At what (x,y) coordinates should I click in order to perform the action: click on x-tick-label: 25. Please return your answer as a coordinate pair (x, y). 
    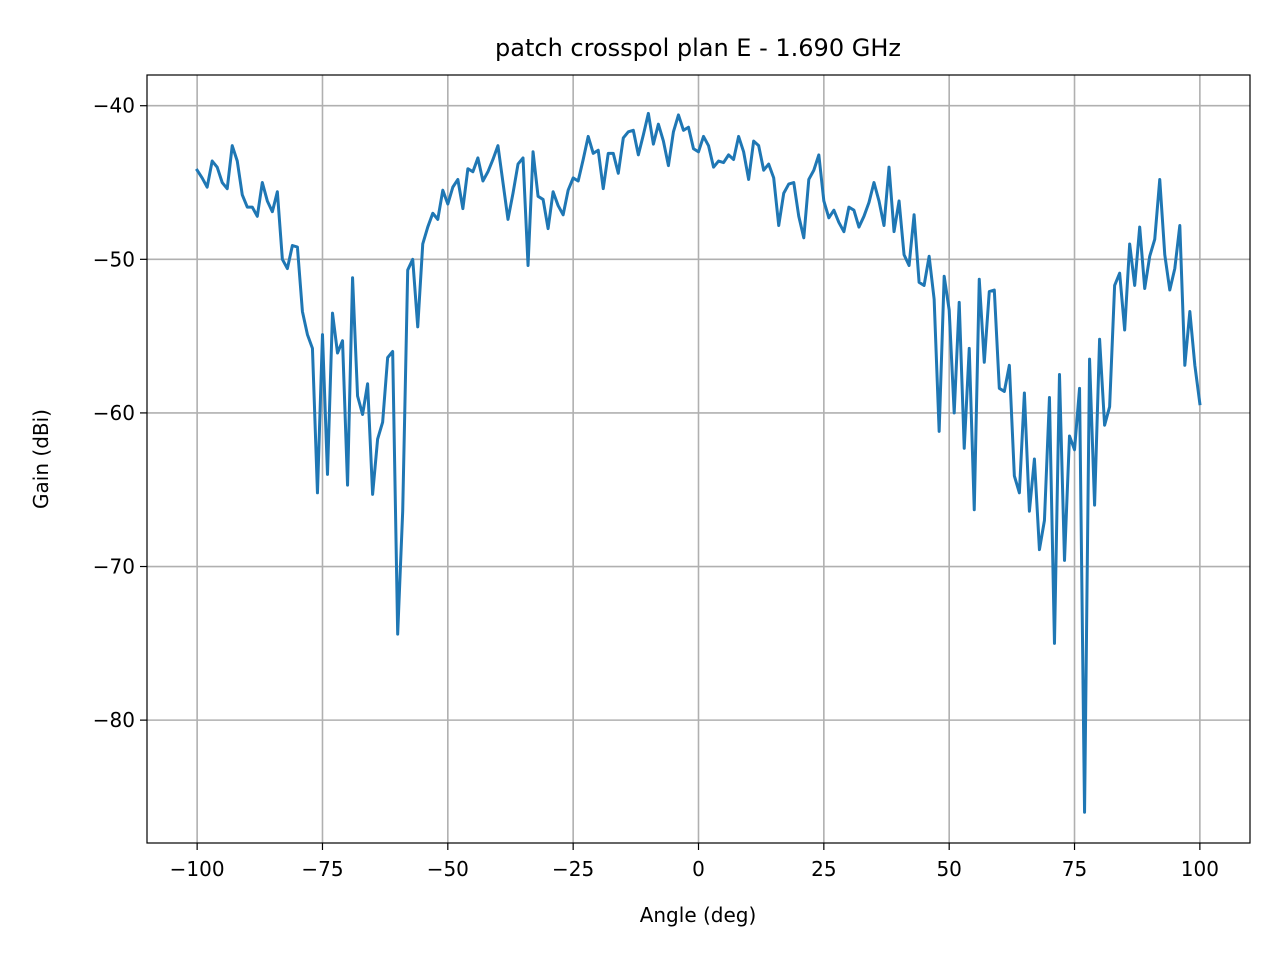
    Looking at the image, I should click on (823, 869).